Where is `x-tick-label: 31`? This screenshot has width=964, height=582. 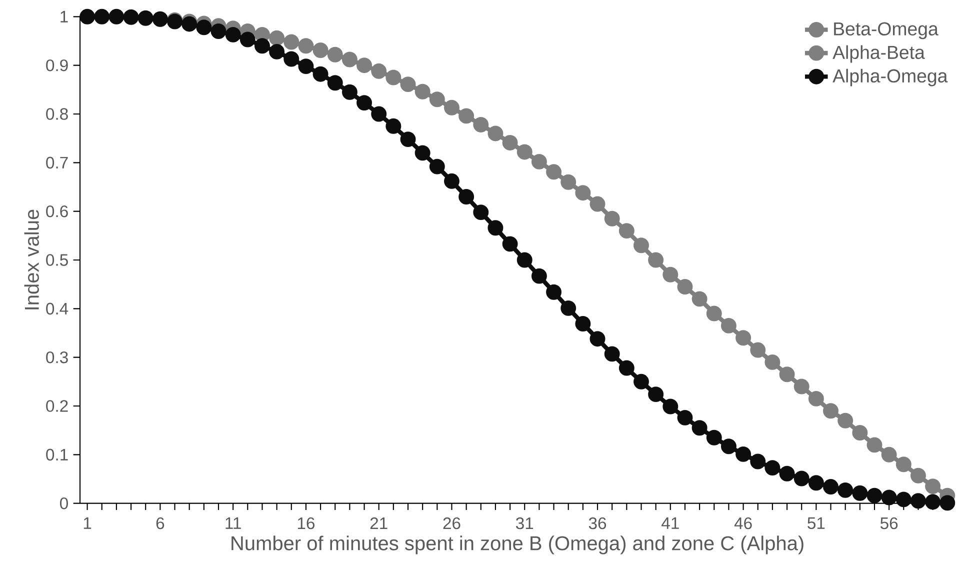 x-tick-label: 31 is located at coordinates (525, 523).